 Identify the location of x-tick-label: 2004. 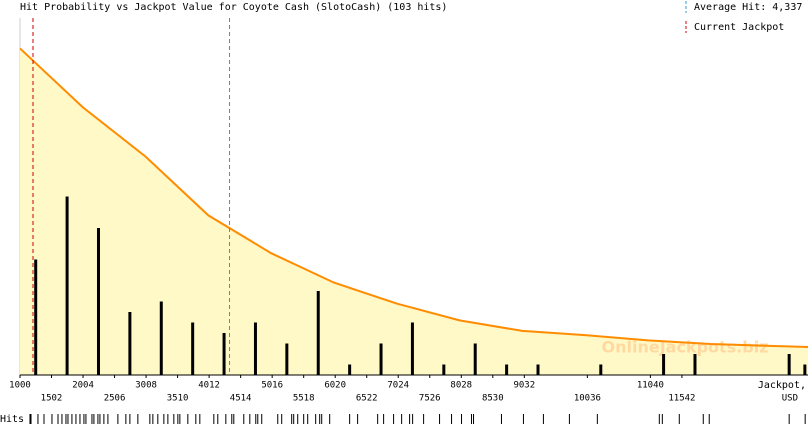
(83, 386).